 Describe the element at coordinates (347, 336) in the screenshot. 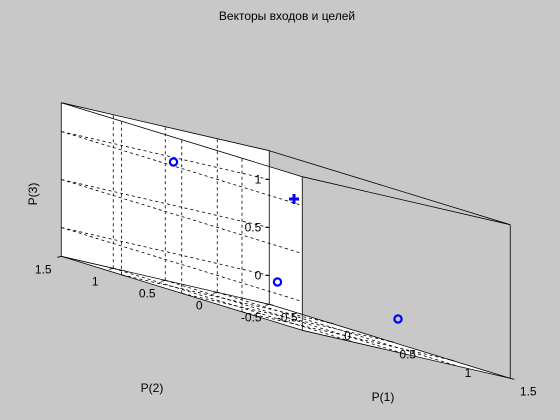

I see `x-tick-label: 0` at that location.